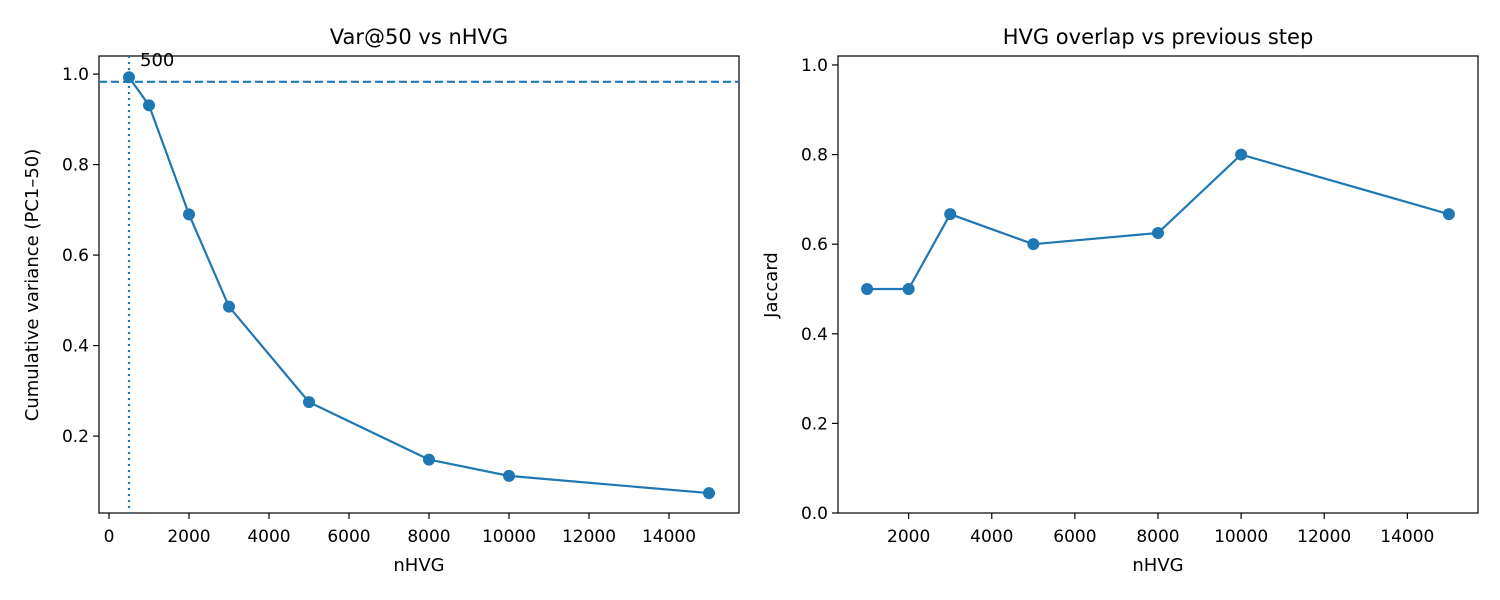 The image size is (1500, 600). Describe the element at coordinates (1157, 537) in the screenshot. I see `right-x-tick-label: 8000` at that location.